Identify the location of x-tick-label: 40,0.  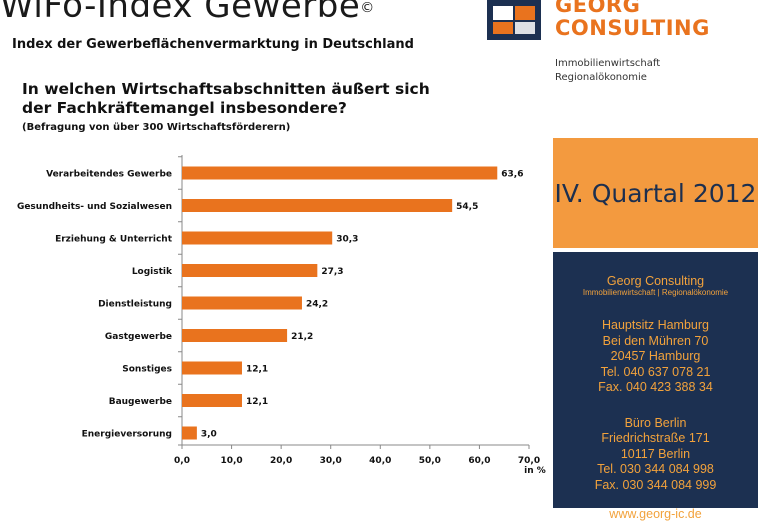
(380, 461).